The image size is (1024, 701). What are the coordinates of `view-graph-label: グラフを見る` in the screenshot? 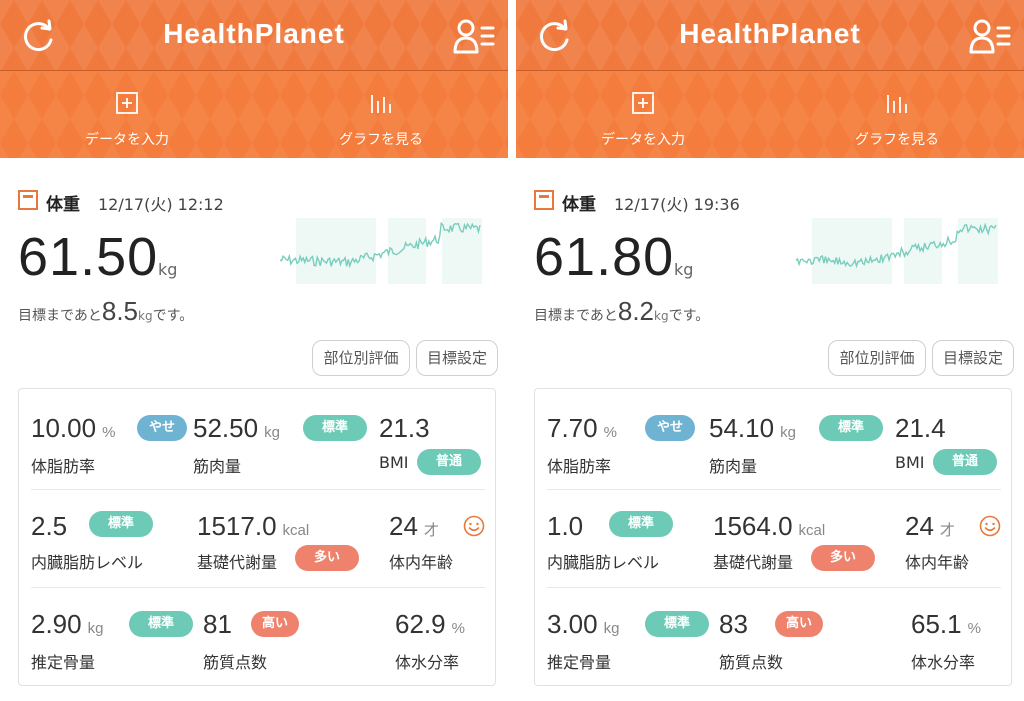 It's located at (897, 140).